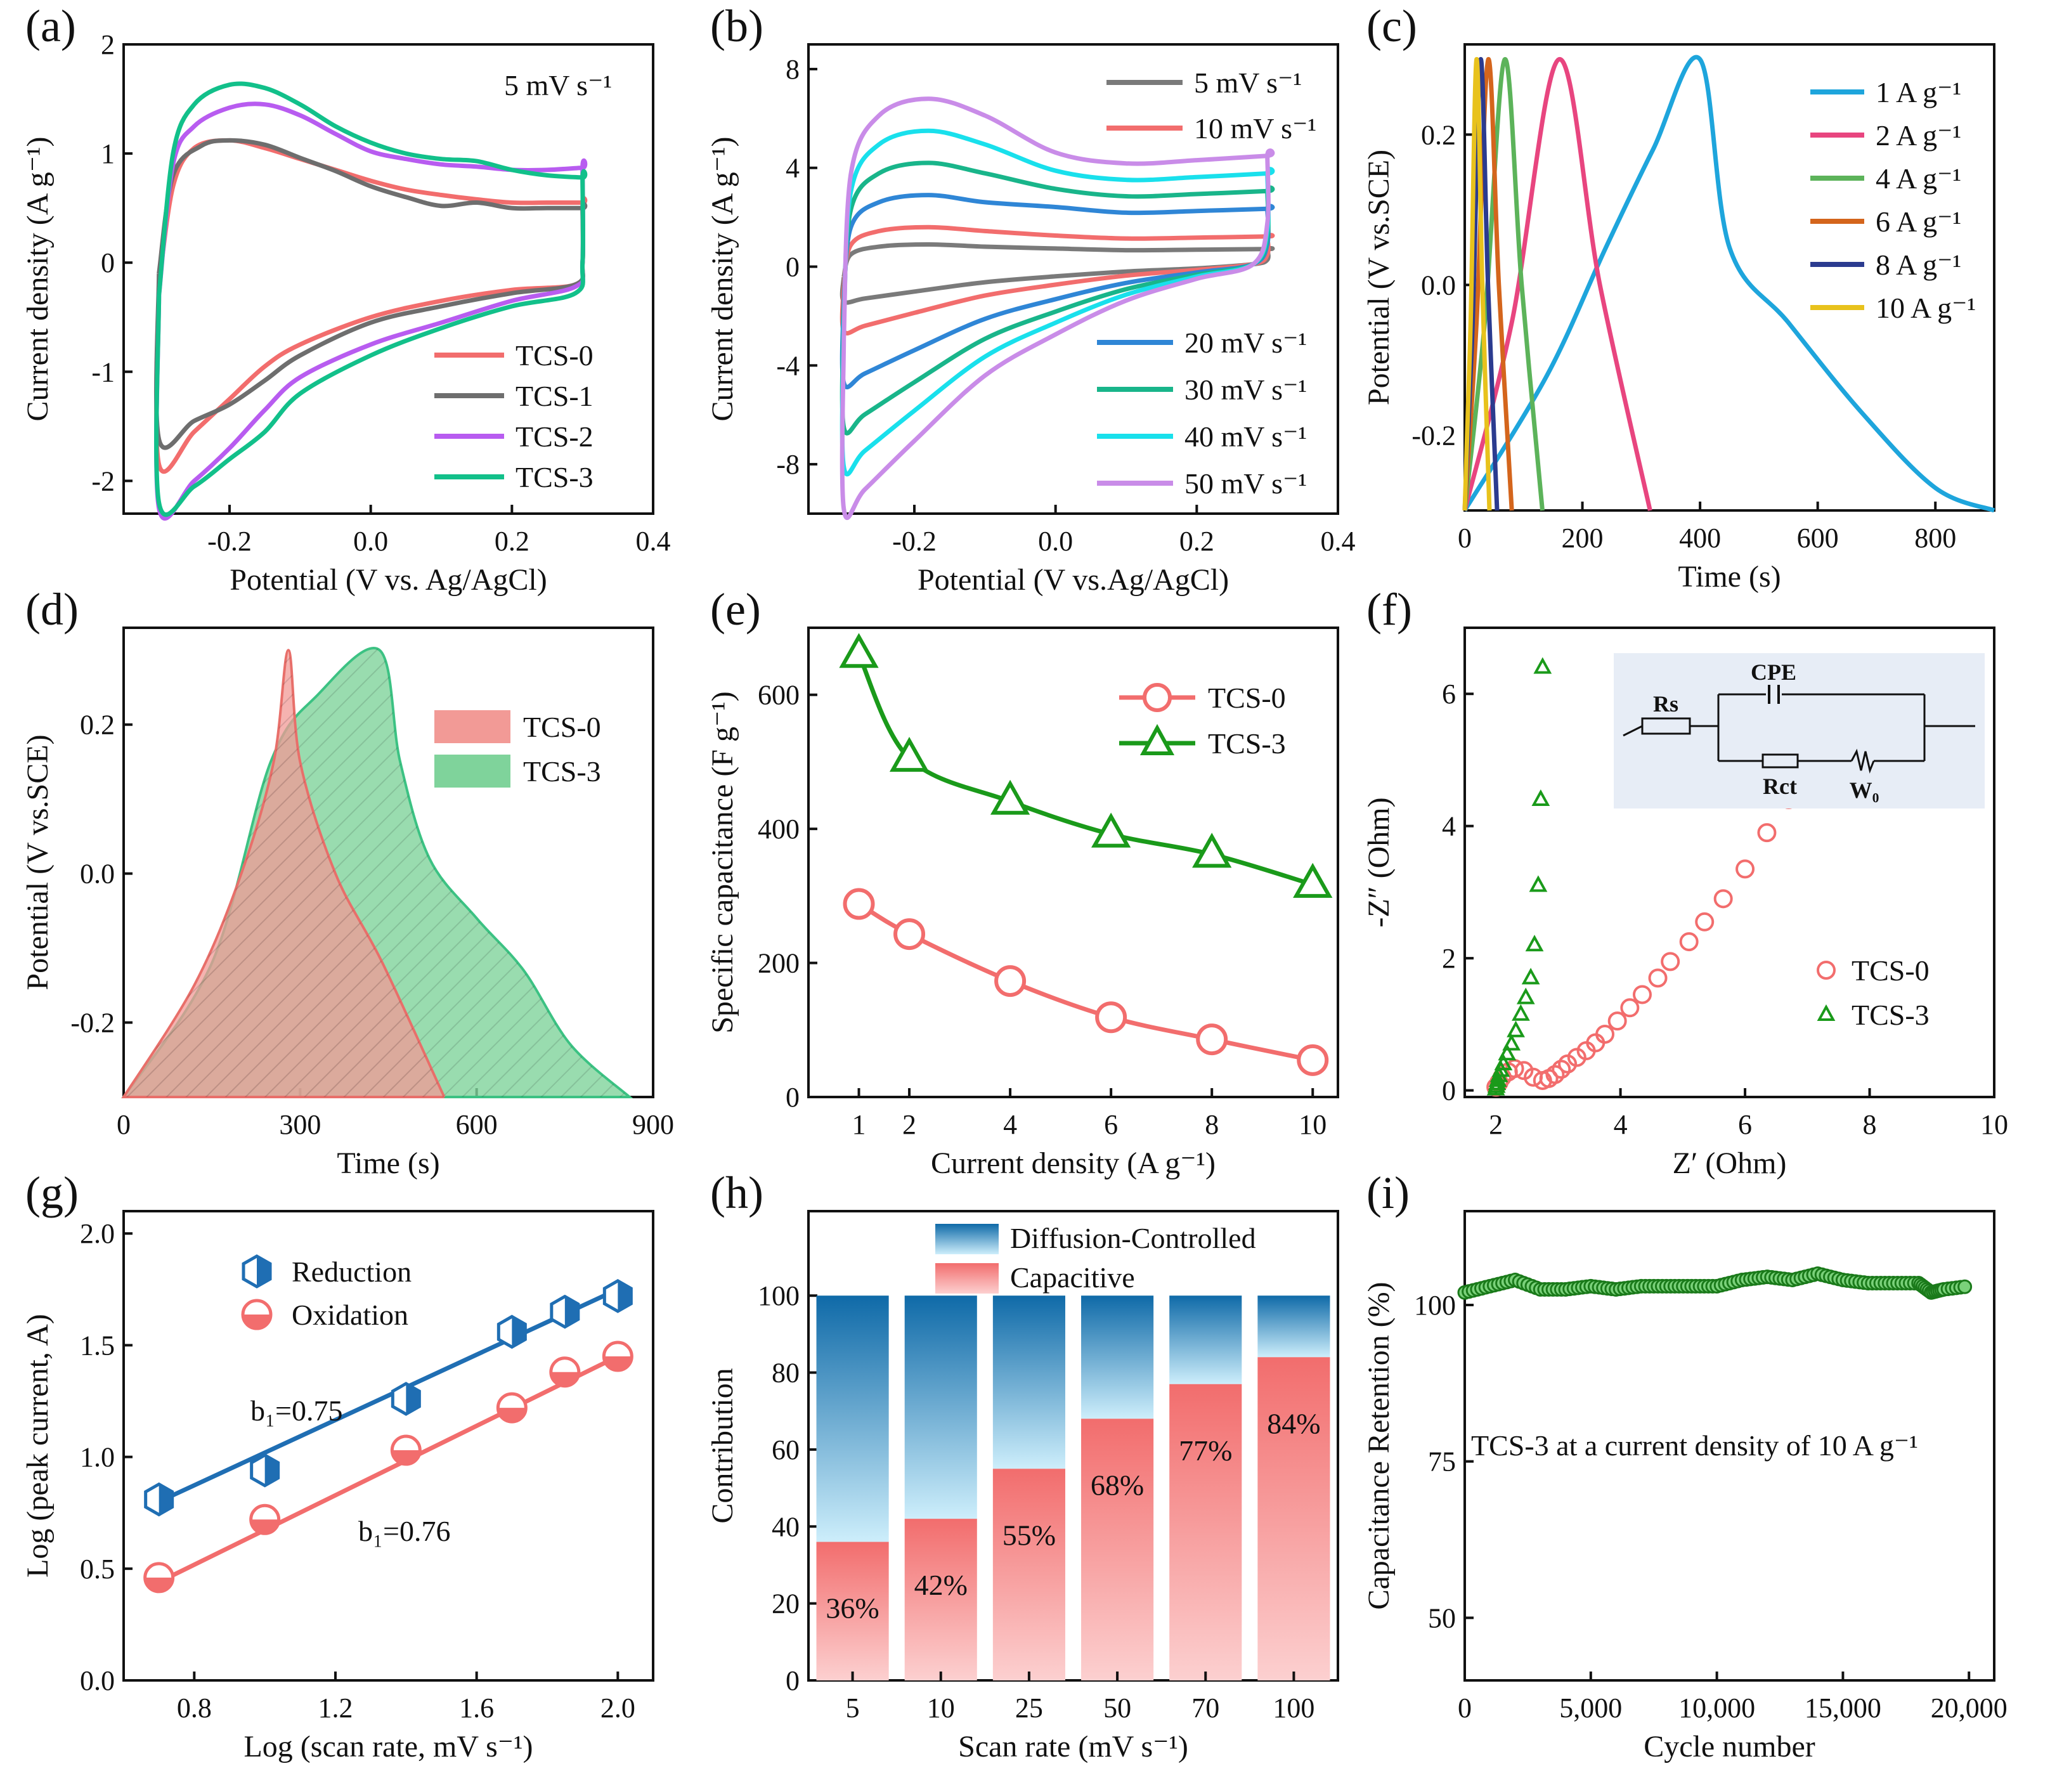 Image resolution: width=2050 pixels, height=1792 pixels. What do you see at coordinates (388, 1163) in the screenshot?
I see `x-axis-title: Time (s)` at bounding box center [388, 1163].